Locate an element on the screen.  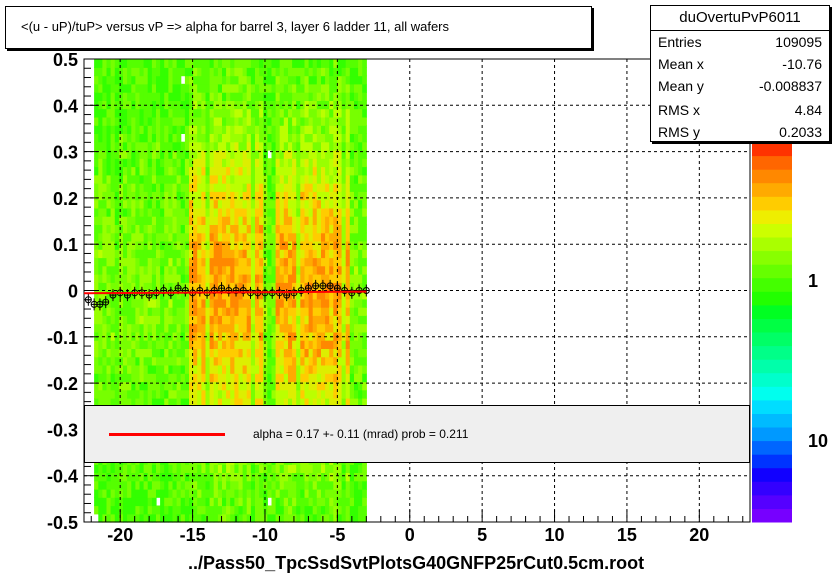
color-scale-bin is located at coordinates (772, 420).